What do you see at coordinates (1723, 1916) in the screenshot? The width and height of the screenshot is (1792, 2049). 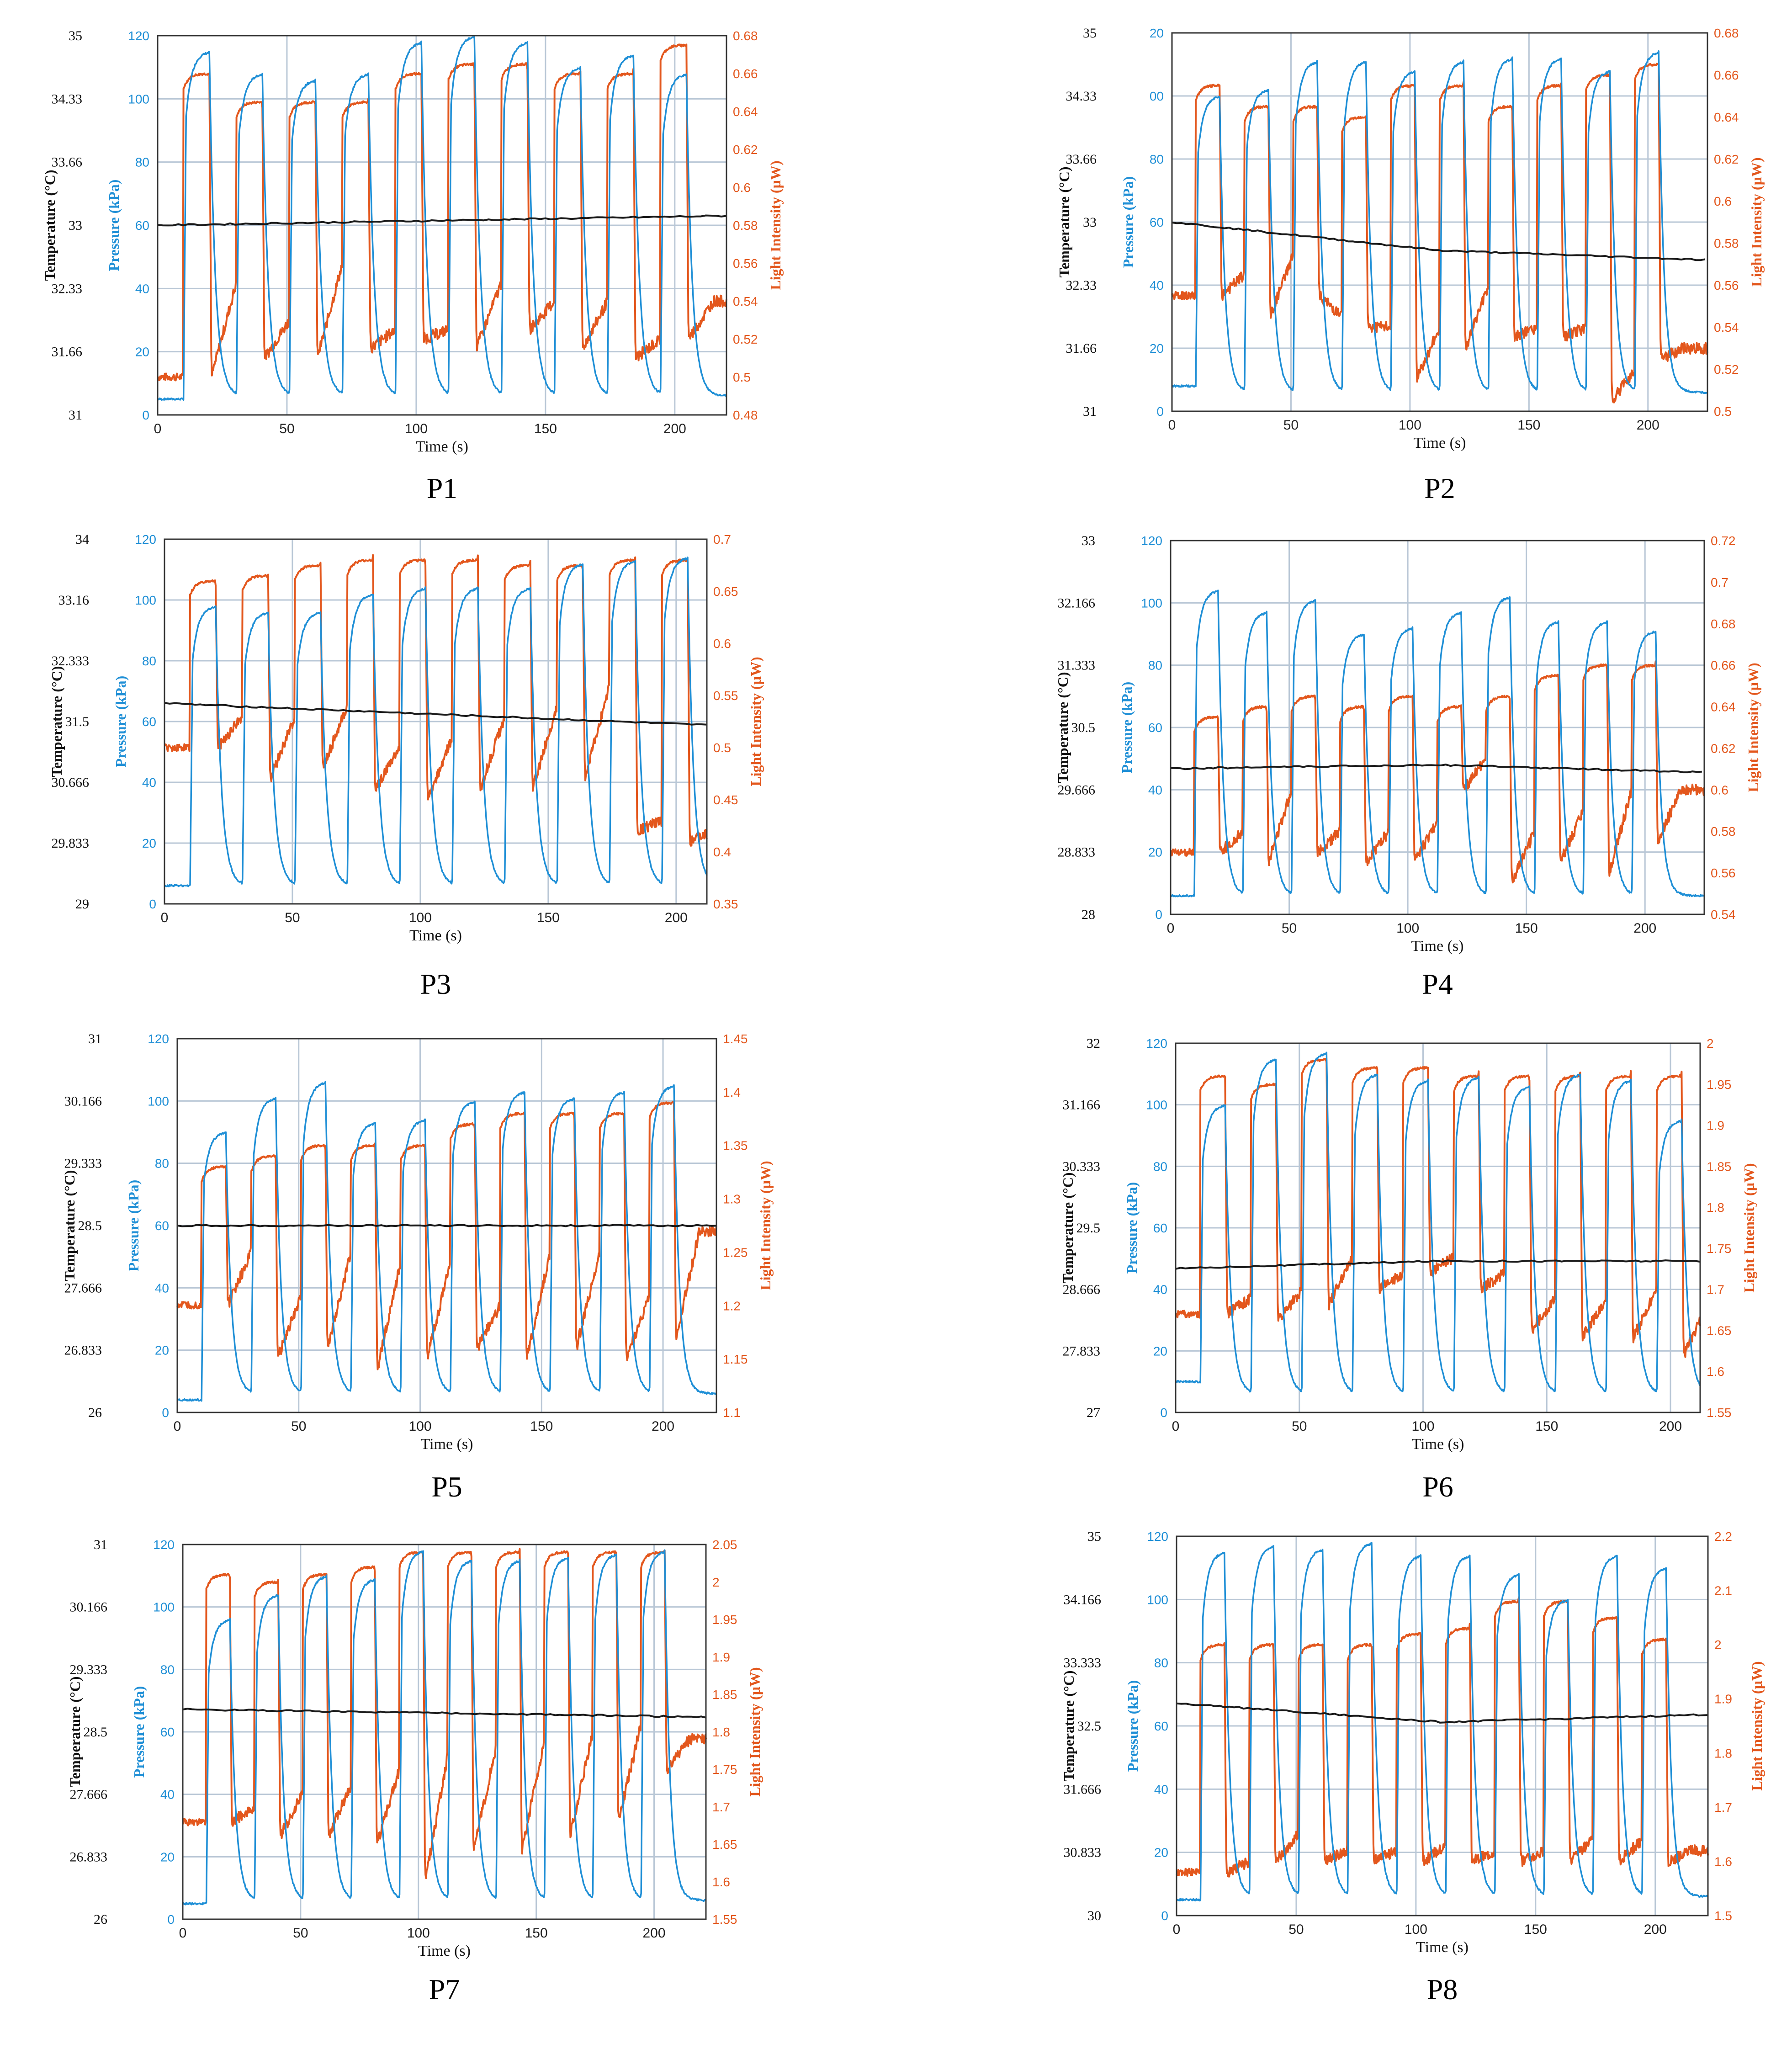 I see `light-tick-label: 1.5` at bounding box center [1723, 1916].